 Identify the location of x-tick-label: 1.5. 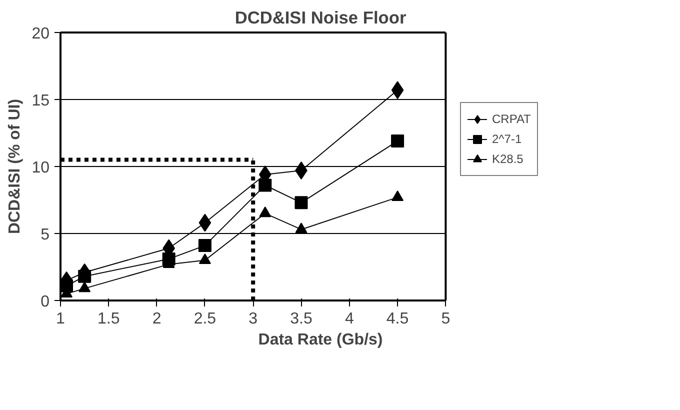
(109, 319).